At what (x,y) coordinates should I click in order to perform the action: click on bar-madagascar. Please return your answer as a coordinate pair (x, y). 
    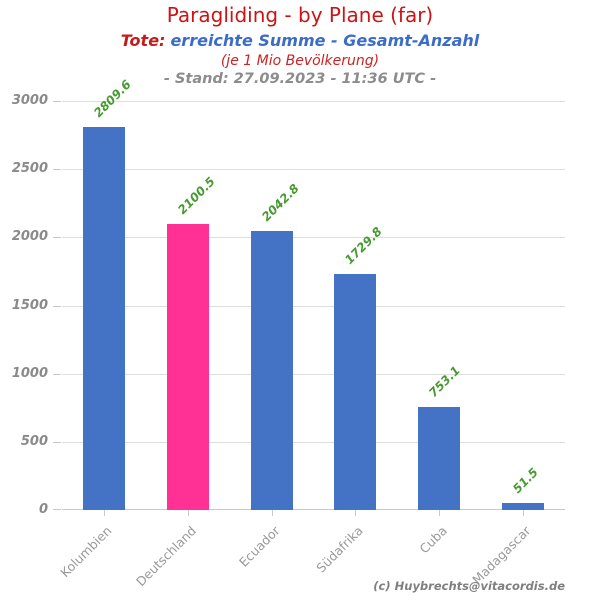
    Looking at the image, I should click on (523, 506).